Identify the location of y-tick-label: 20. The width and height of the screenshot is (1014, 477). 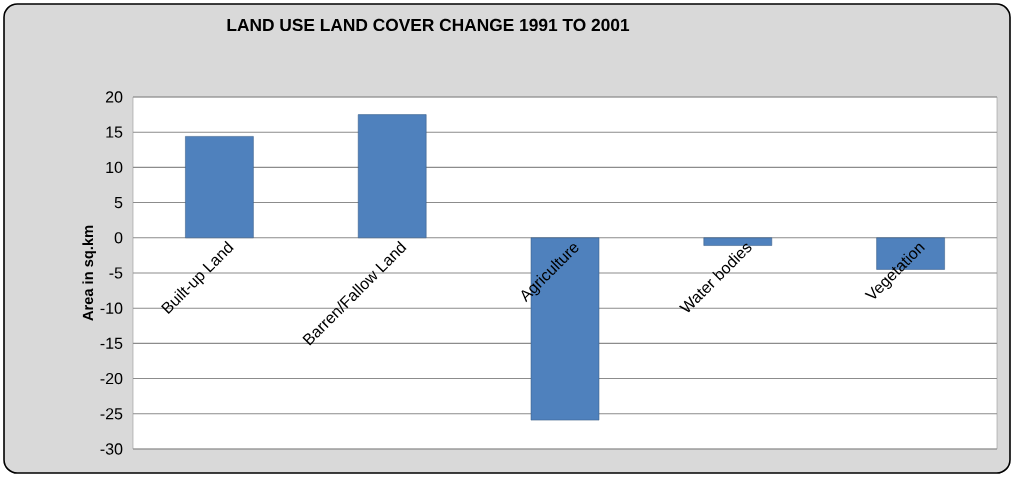
(114, 97).